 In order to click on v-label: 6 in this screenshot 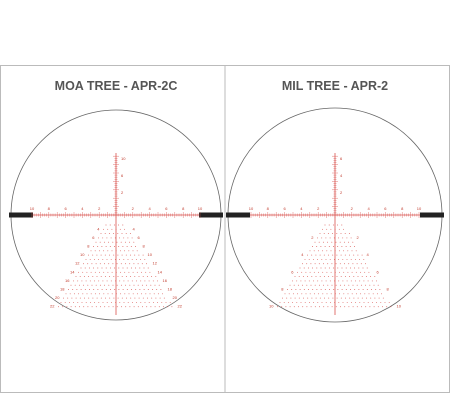, I will do `click(122, 175)`.